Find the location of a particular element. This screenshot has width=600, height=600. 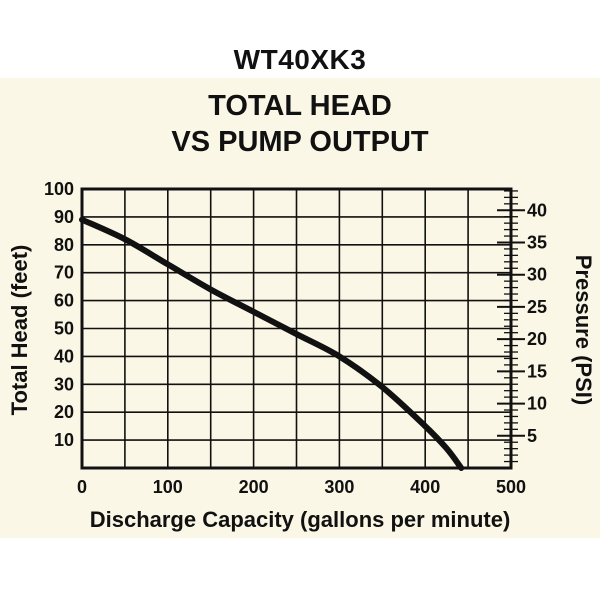

y-tick-label: 80 is located at coordinates (64, 245).